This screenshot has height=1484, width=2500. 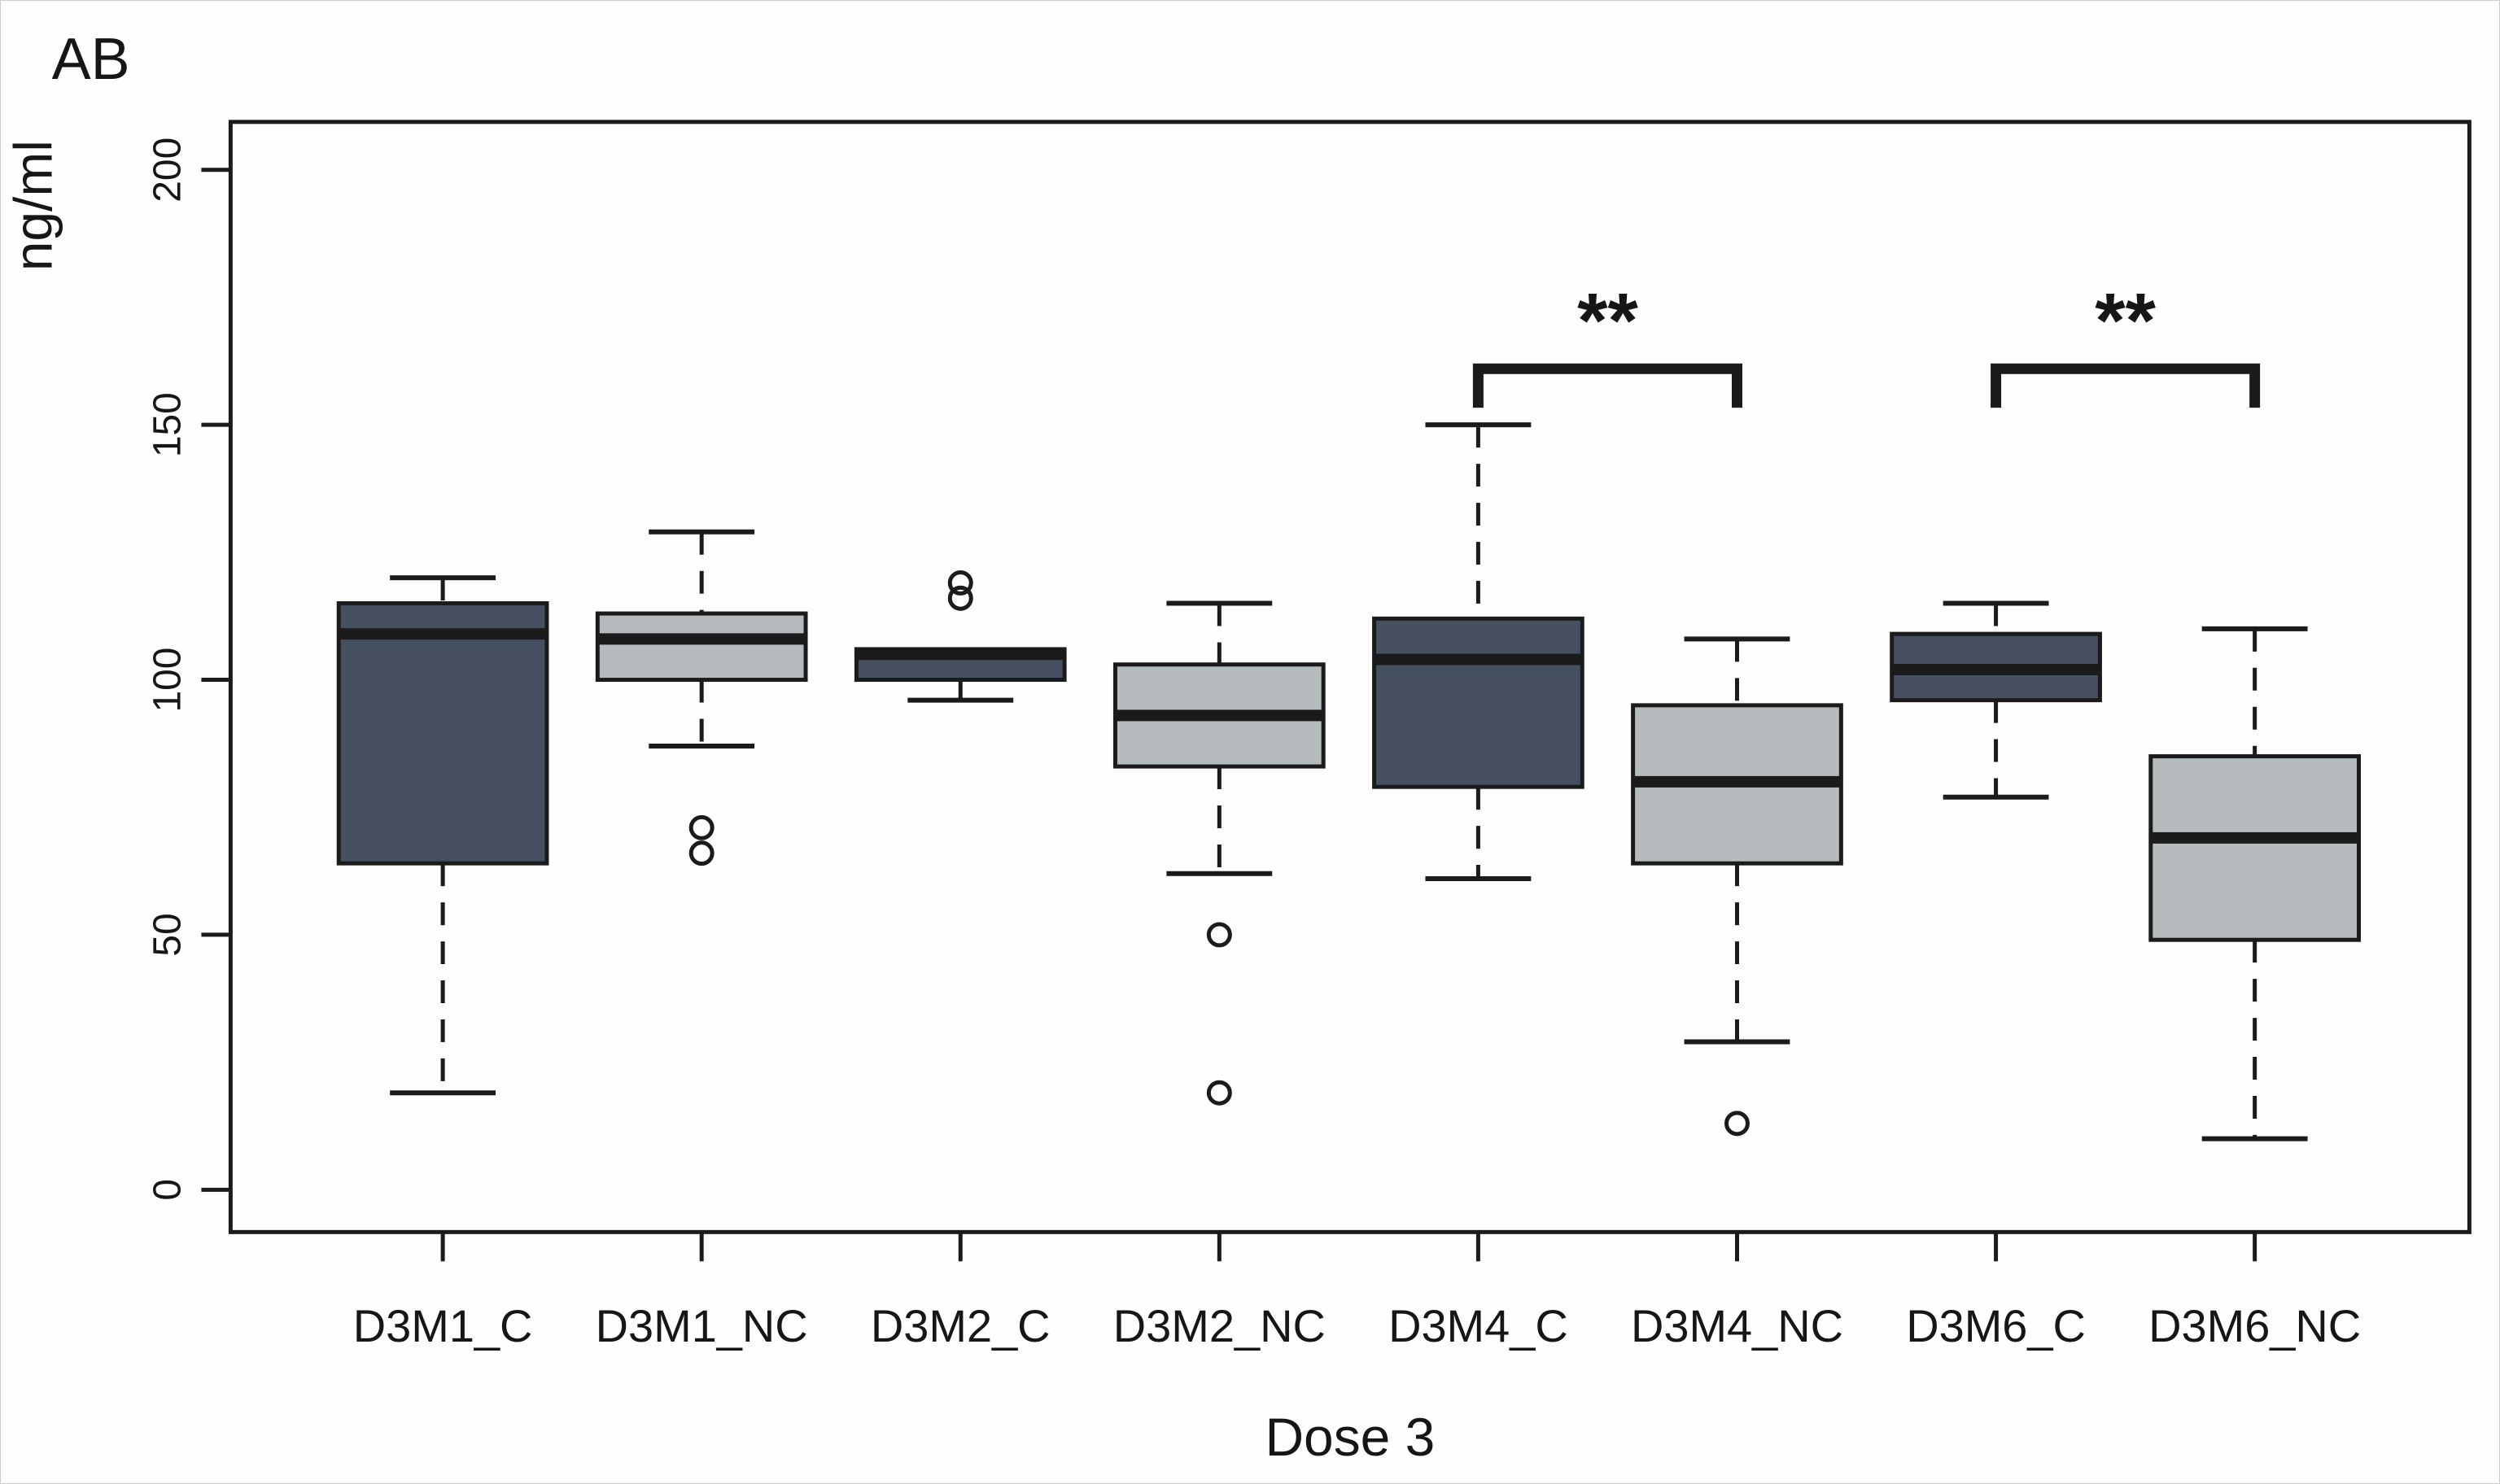 I want to click on boxplot-D3M1_NC, so click(x=701, y=698).